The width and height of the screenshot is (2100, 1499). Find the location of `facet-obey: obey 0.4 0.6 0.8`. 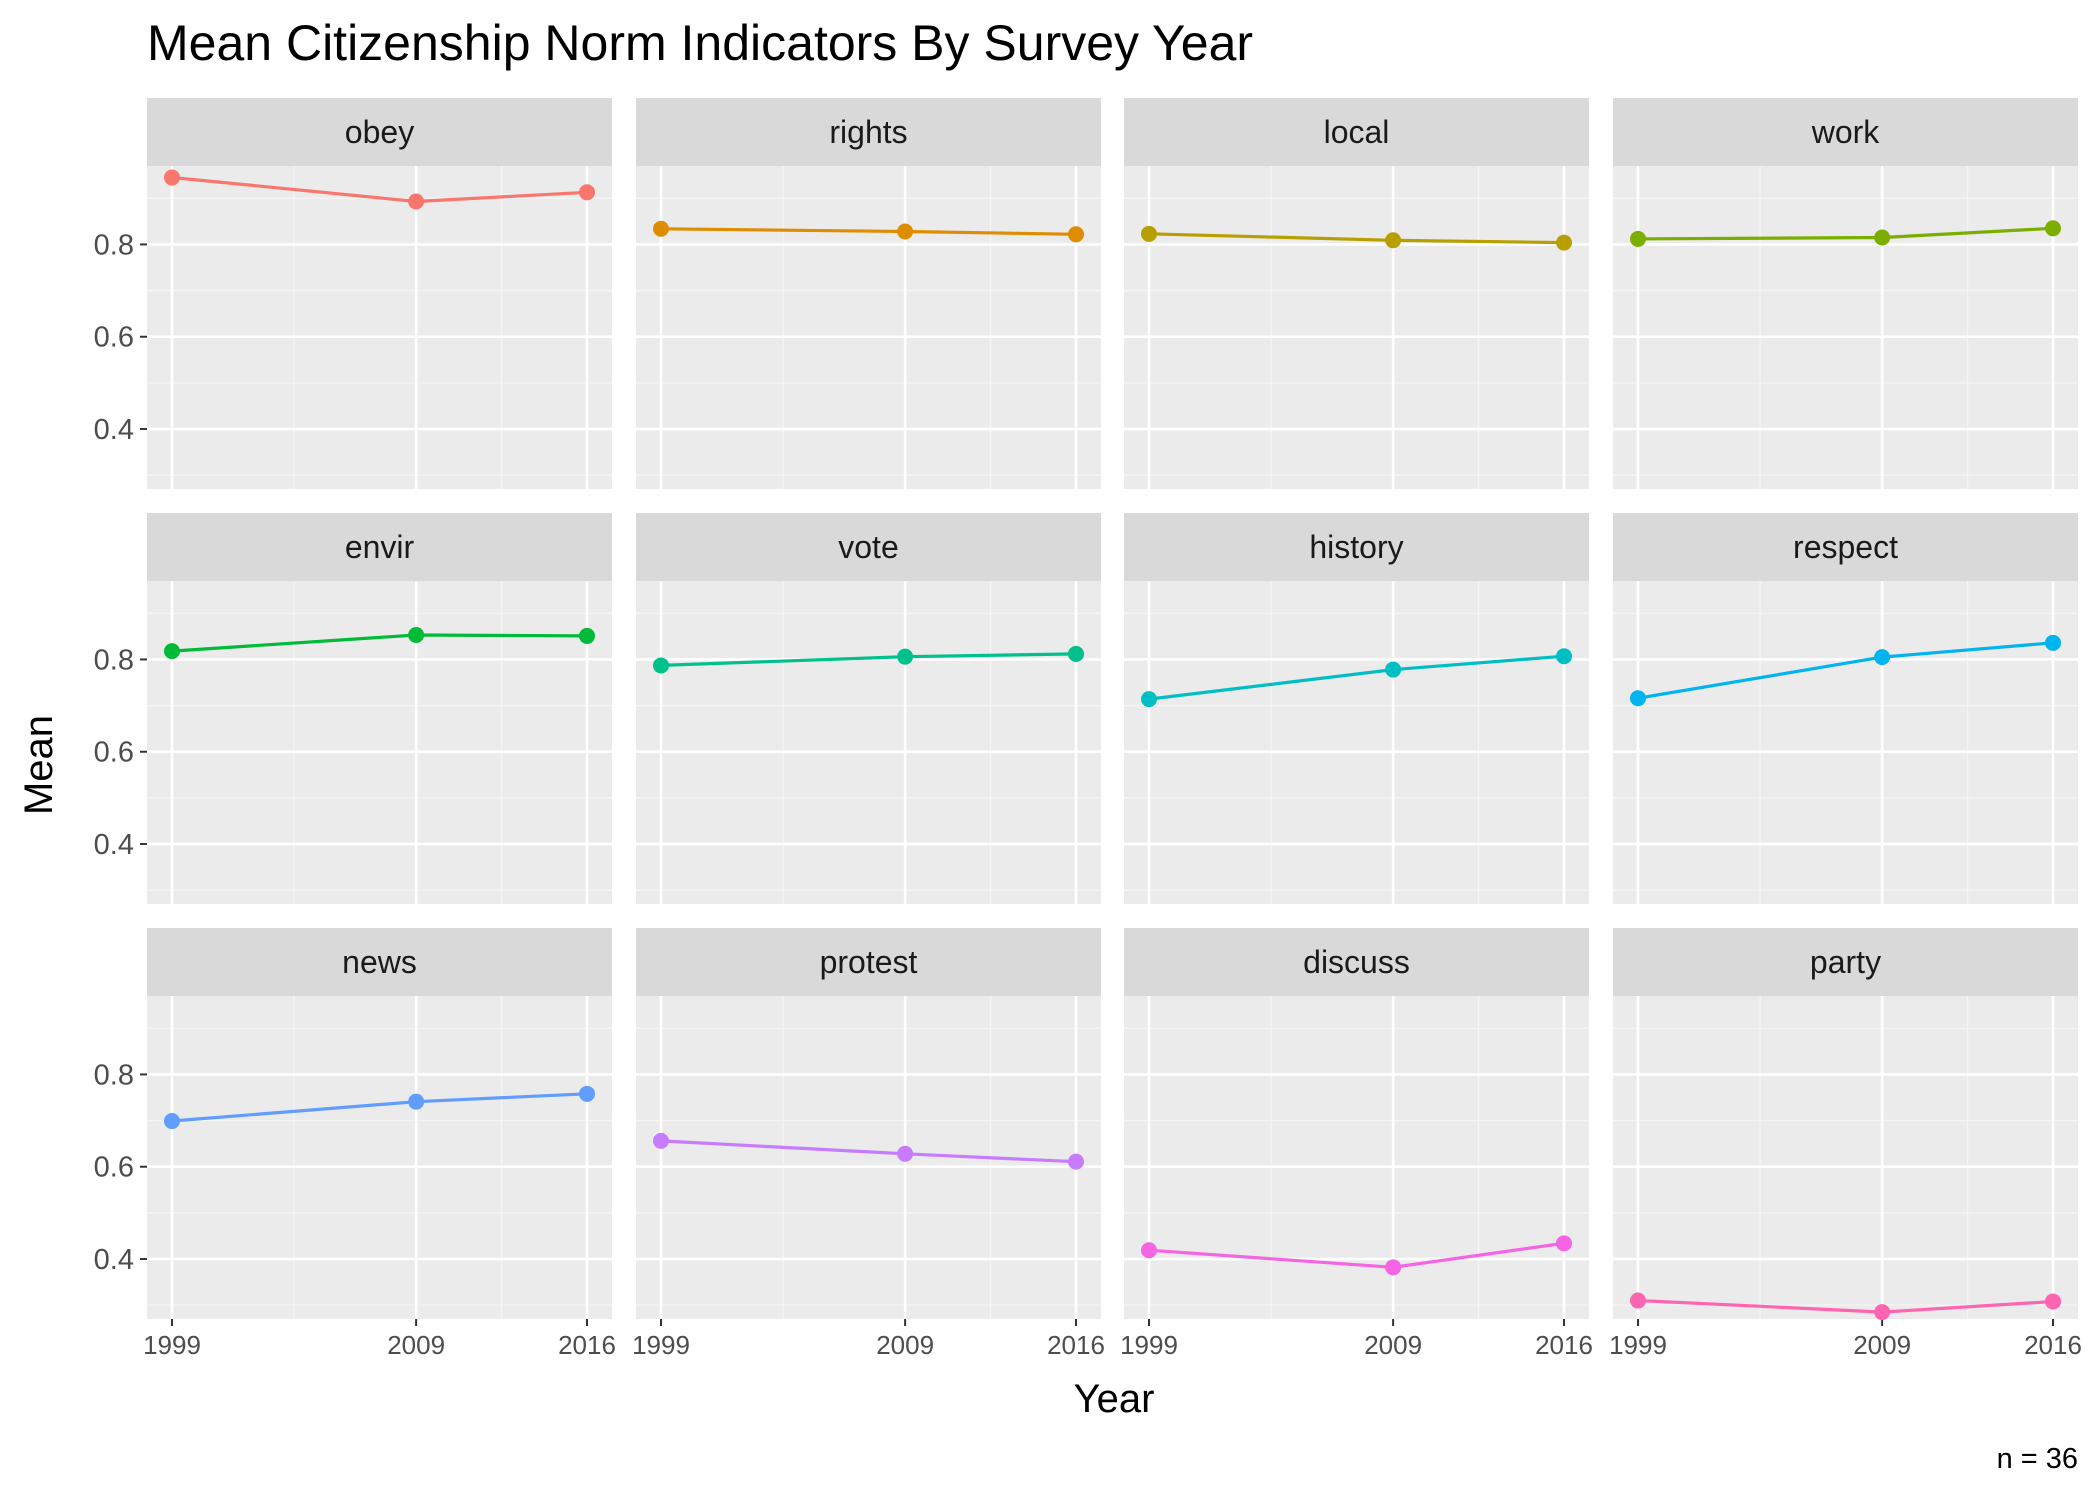

facet-obey: obey 0.4 0.6 0.8 is located at coordinates (353, 293).